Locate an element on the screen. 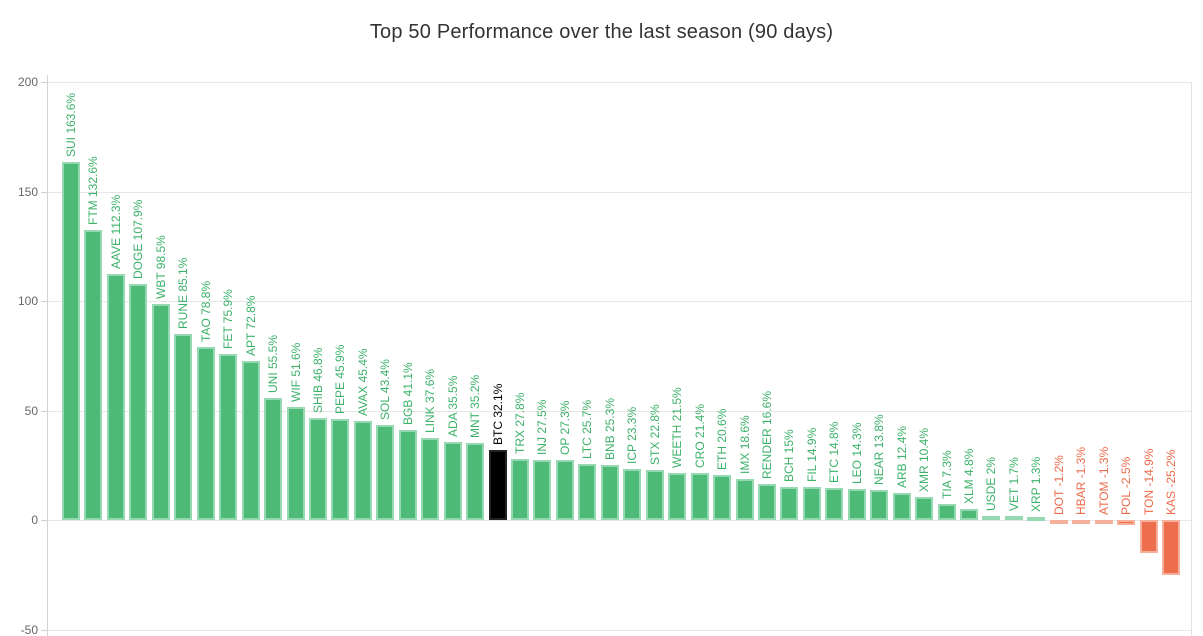  bar-bch is located at coordinates (789, 503).